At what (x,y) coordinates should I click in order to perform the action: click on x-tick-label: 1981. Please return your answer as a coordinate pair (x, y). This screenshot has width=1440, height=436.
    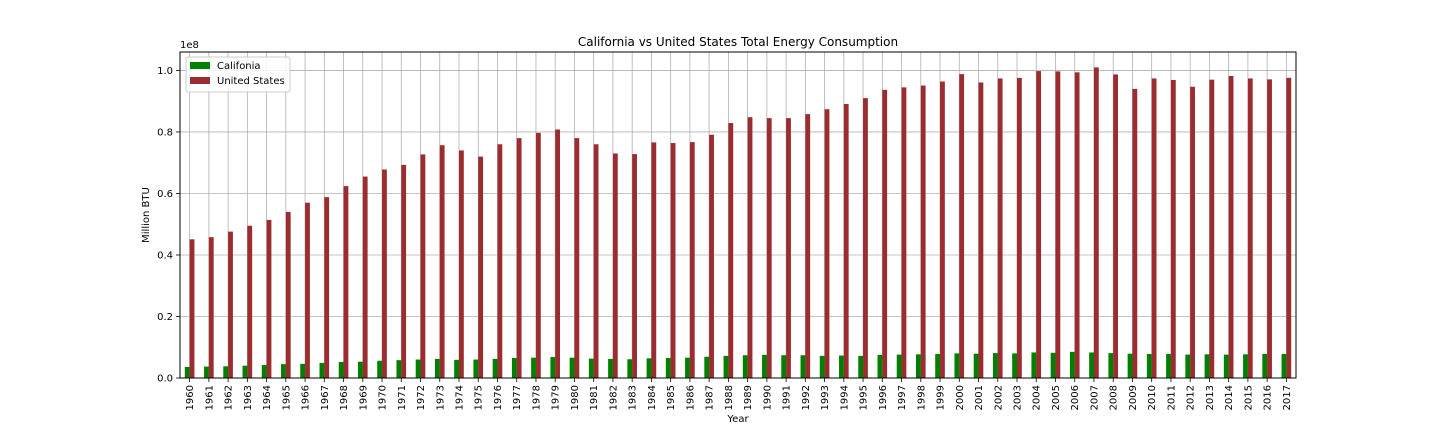
    Looking at the image, I should click on (594, 397).